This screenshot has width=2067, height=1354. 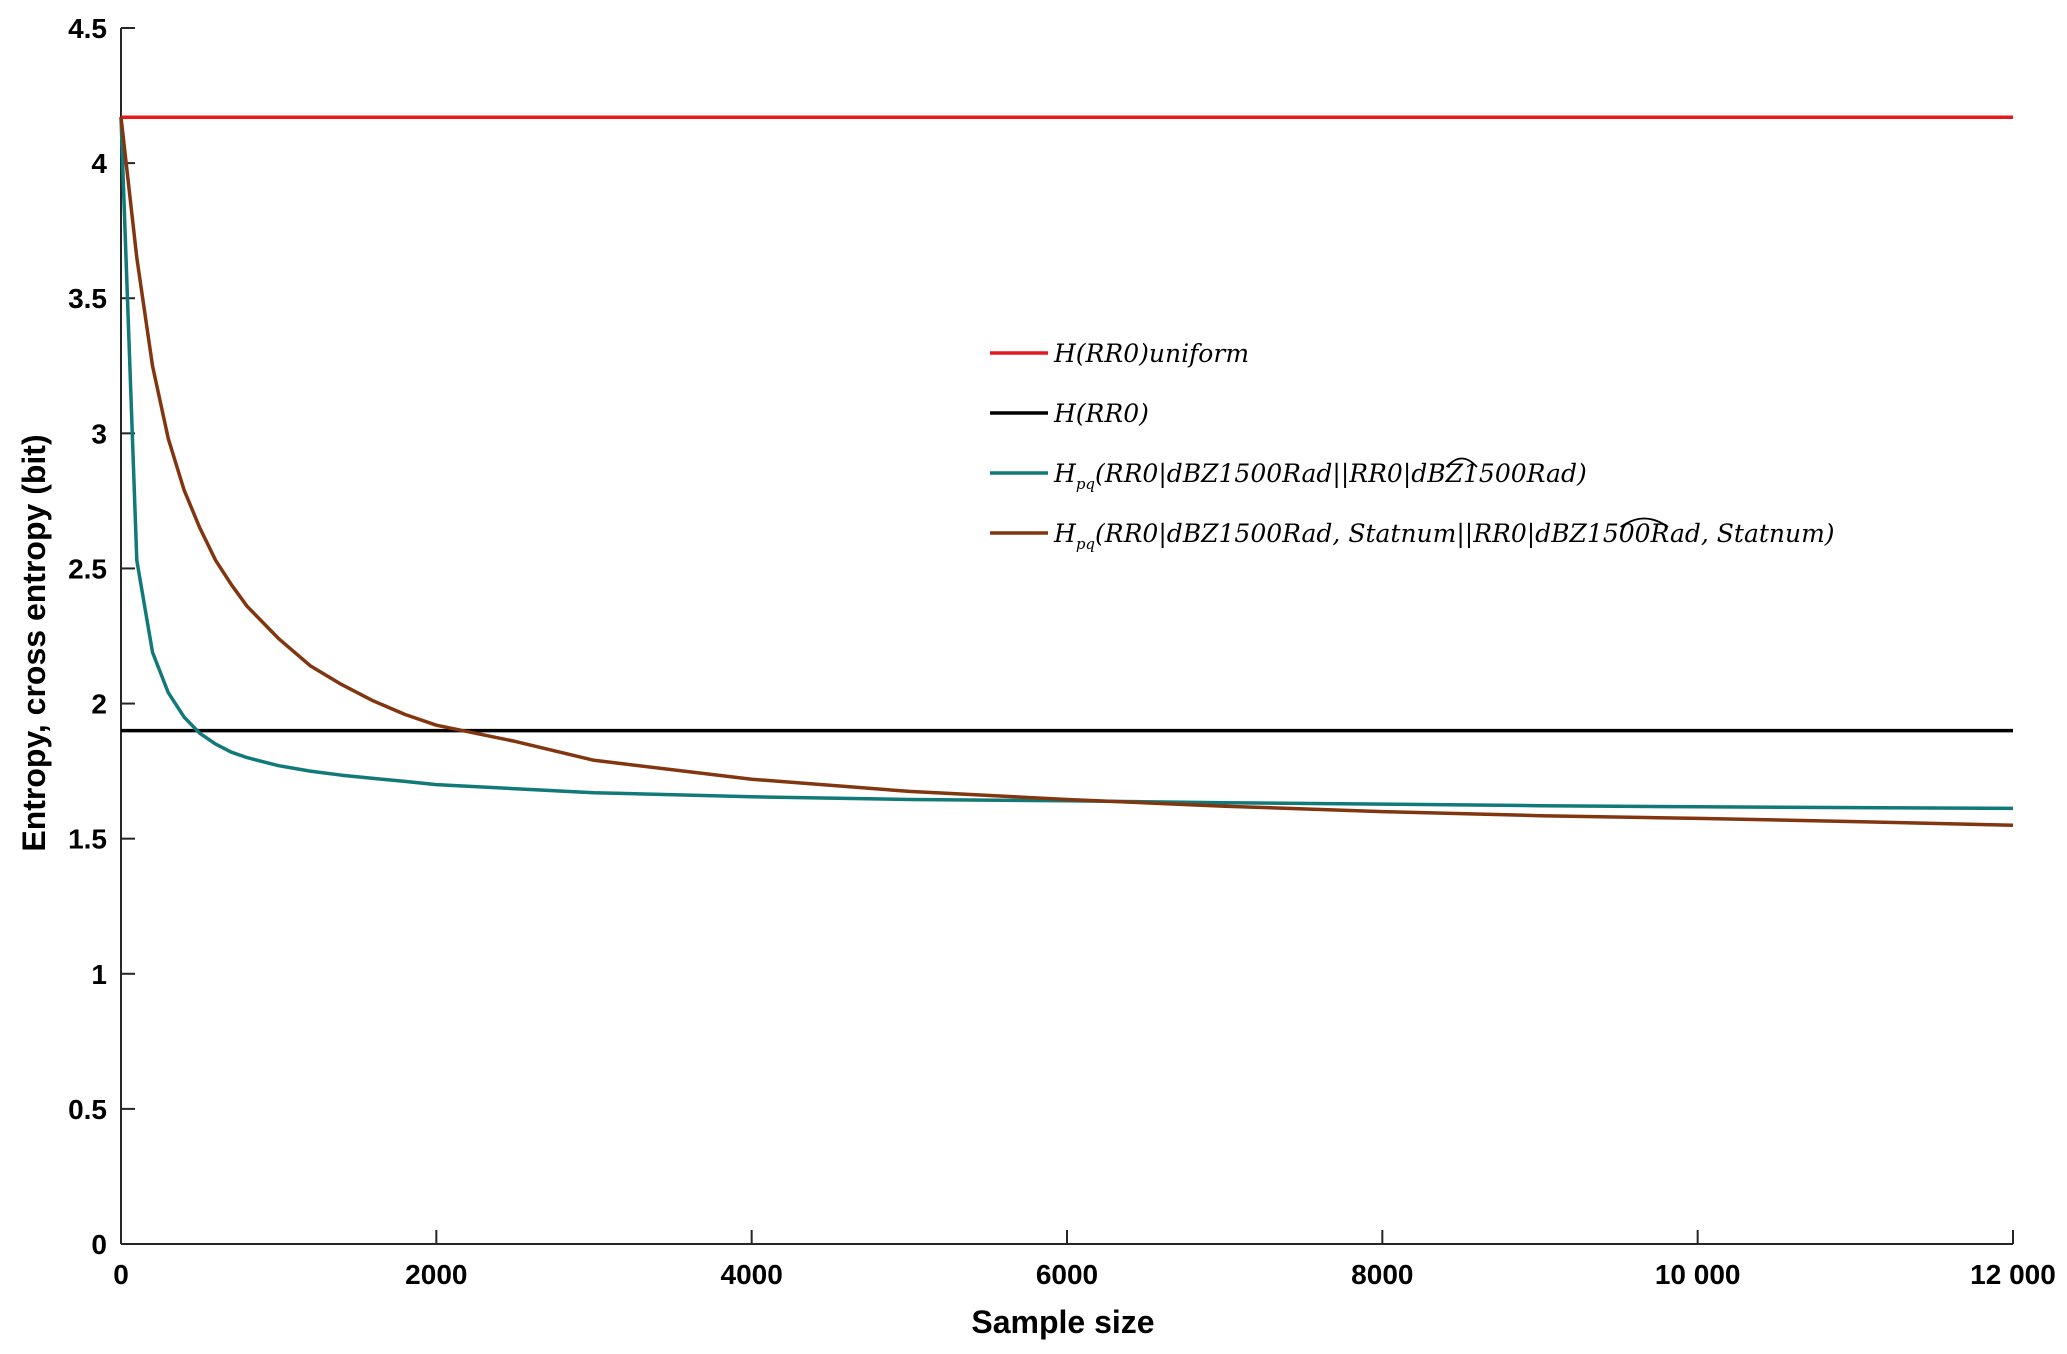 What do you see at coordinates (99, 704) in the screenshot?
I see `y-tick-label: 2` at bounding box center [99, 704].